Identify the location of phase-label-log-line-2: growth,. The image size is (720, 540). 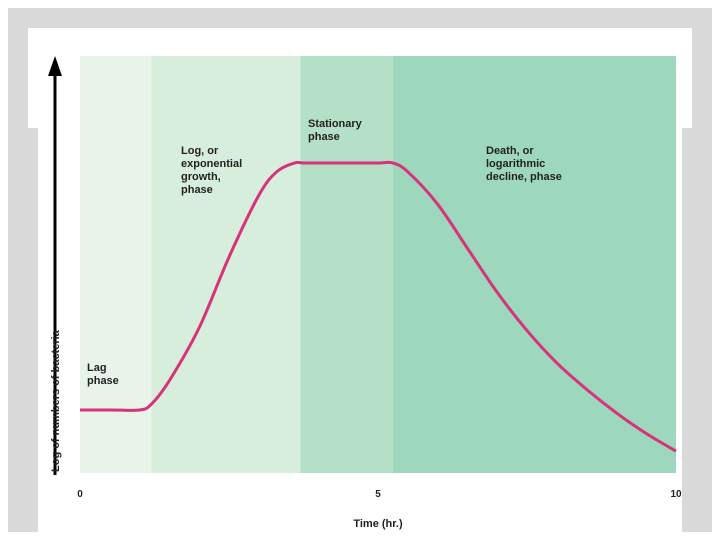
(201, 177).